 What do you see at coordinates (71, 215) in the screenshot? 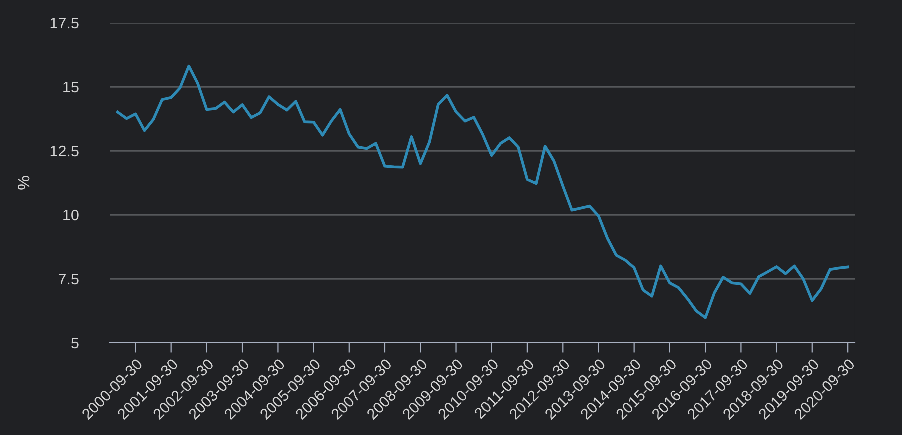
I see `y-tick-label: 10` at bounding box center [71, 215].